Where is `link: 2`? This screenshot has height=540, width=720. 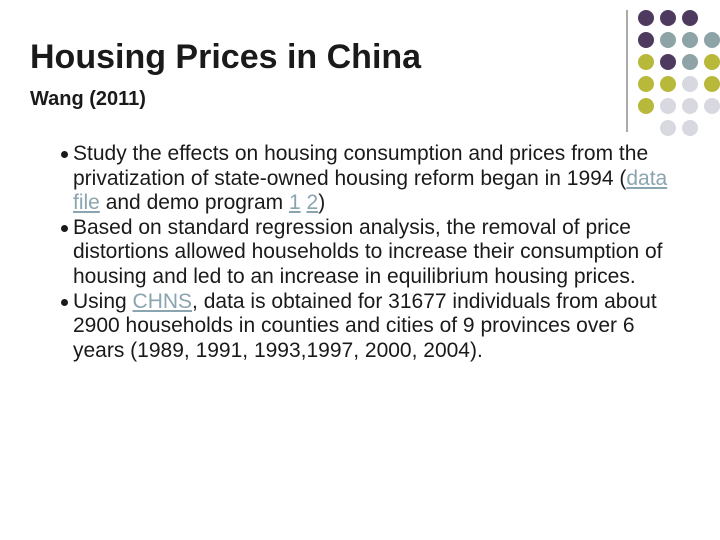
link: 2 is located at coordinates (312, 203).